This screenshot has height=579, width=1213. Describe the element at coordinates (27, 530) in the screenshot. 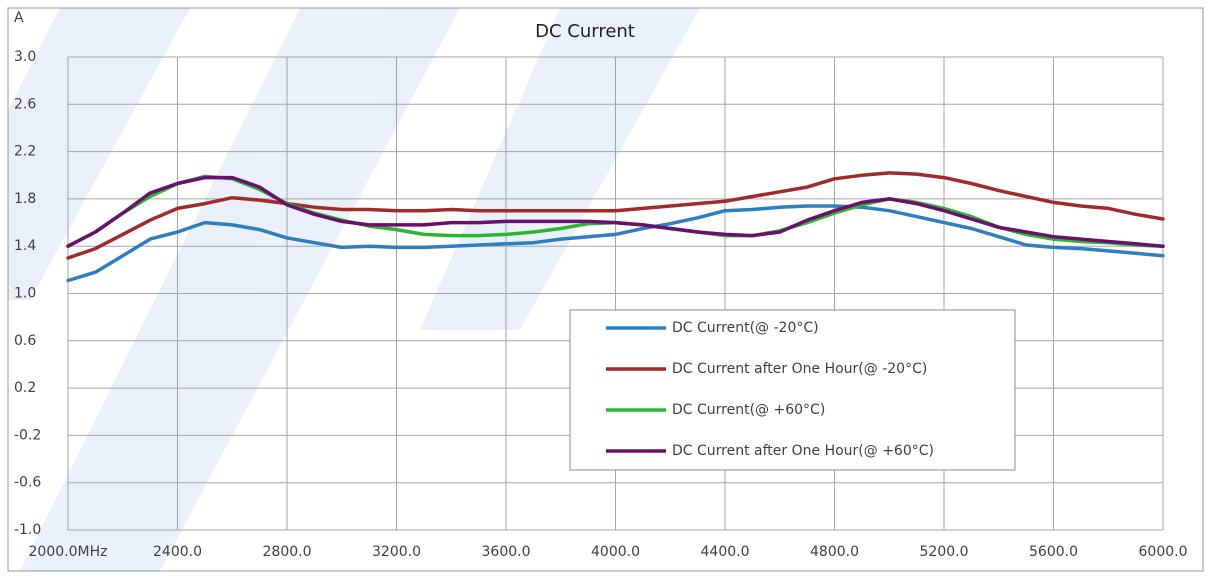

I see `y-tick-label: -1.0` at that location.